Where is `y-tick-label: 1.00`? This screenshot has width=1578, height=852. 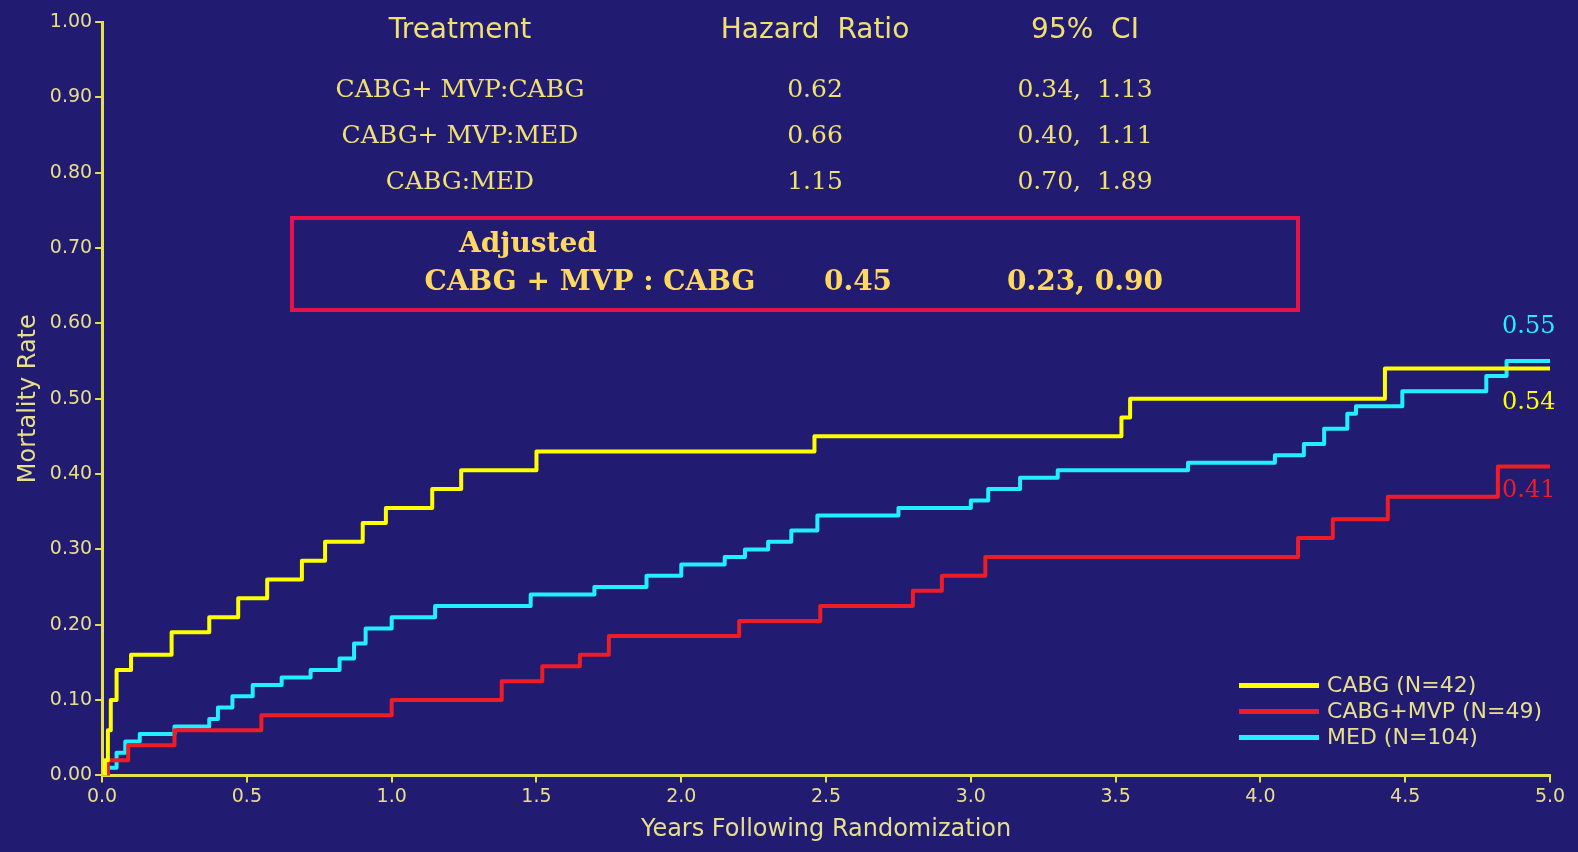
y-tick-label: 1.00 is located at coordinates (71, 19).